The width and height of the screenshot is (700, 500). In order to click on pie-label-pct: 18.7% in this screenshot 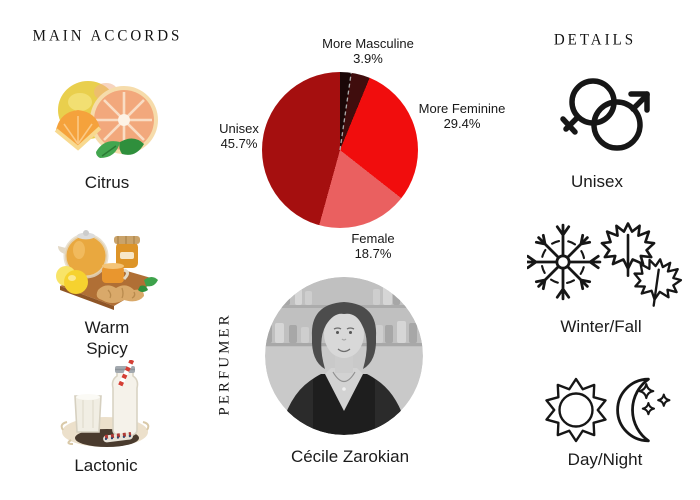, I will do `click(373, 253)`.